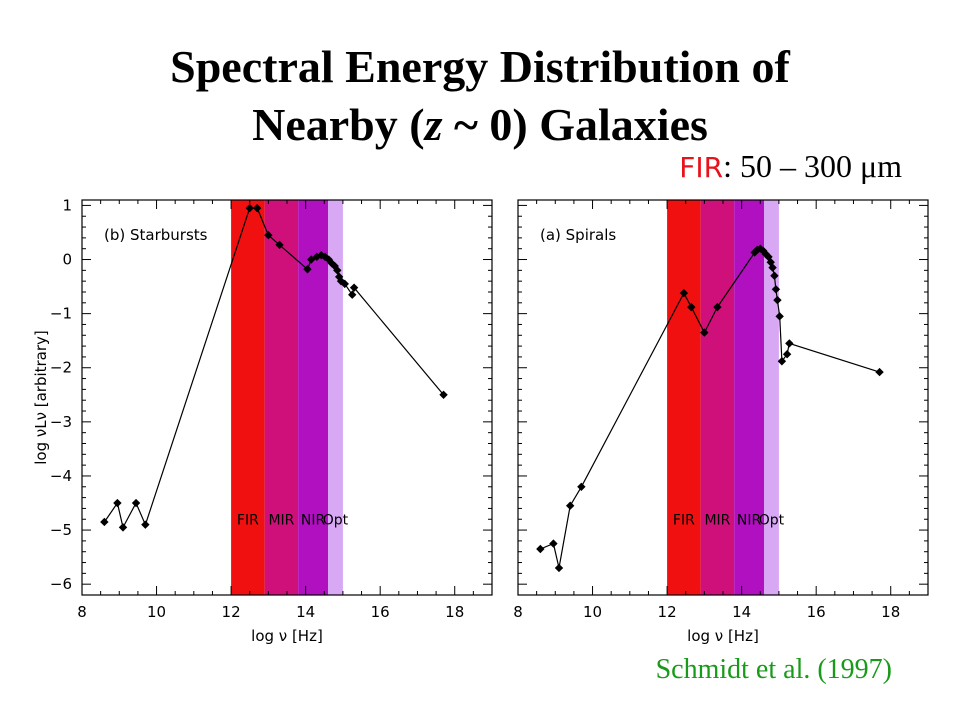 This screenshot has height=720, width=960. Describe the element at coordinates (480, 66) in the screenshot. I see `chart-title-line-1: Spectral Energy Distribution of` at that location.